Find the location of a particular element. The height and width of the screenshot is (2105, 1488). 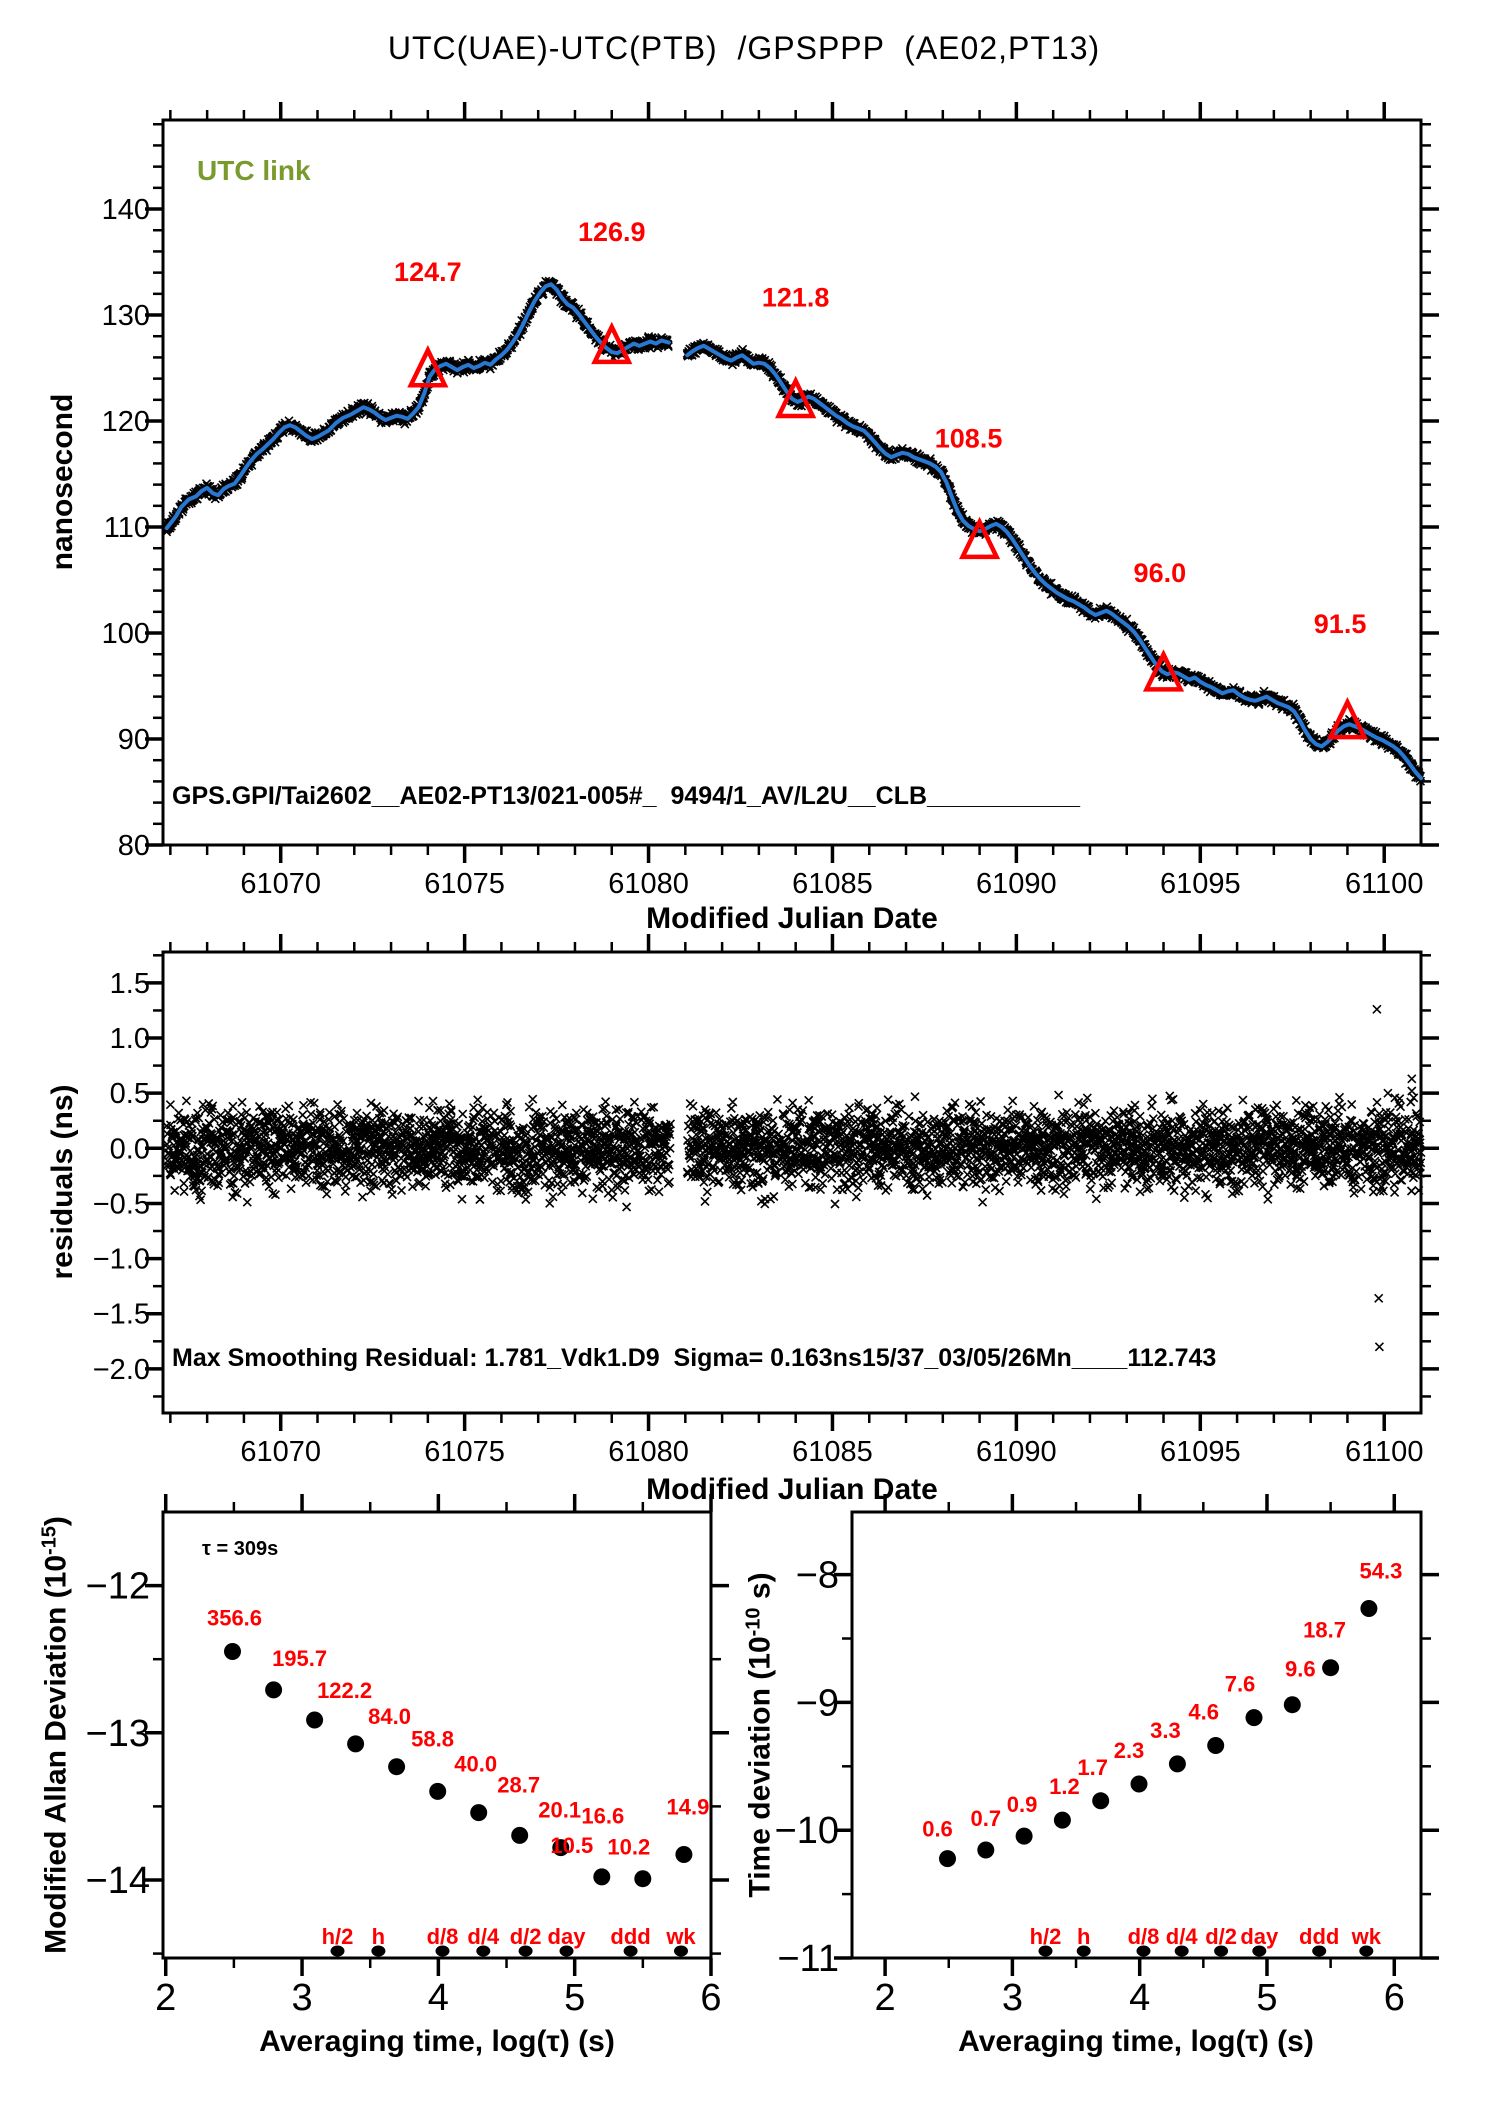

y-tick-label: 0.0 is located at coordinates (130, 1149).